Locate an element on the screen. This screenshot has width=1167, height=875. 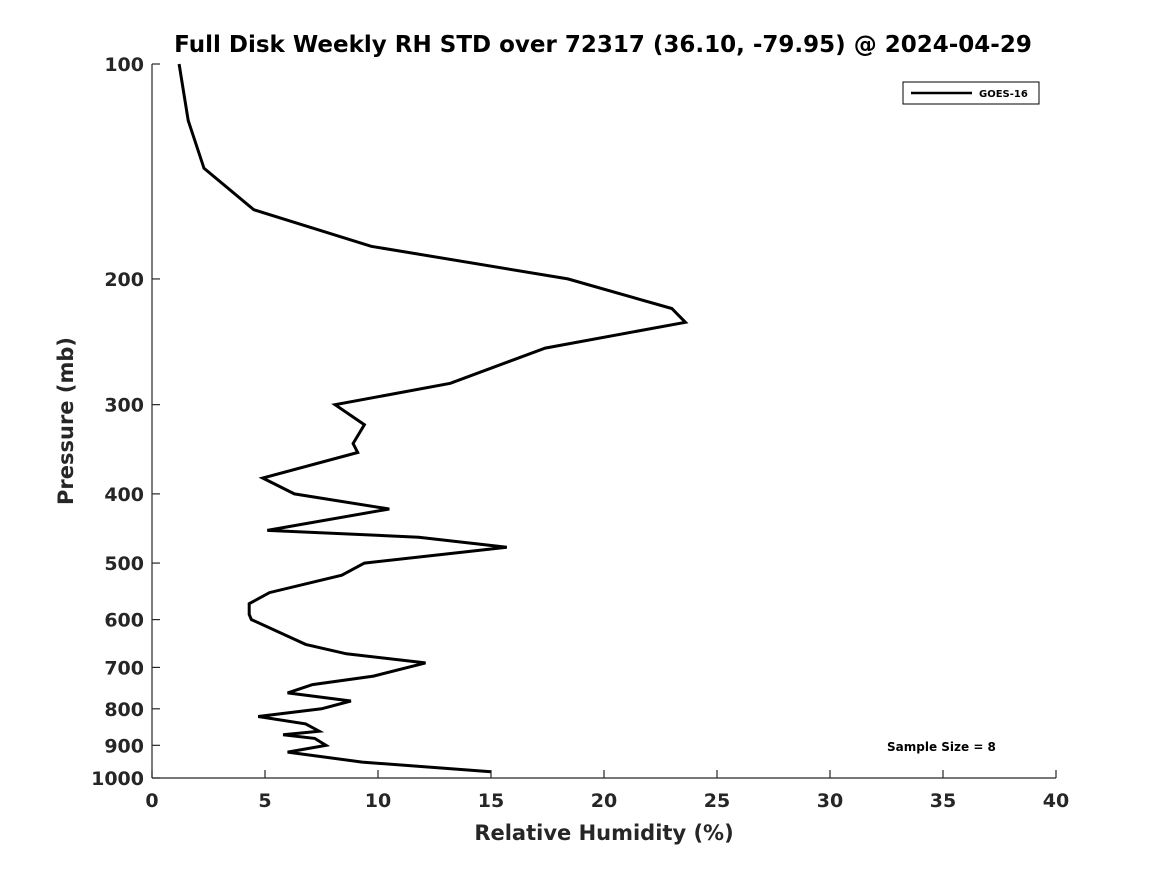
x-axis-ticks: 0 5 10 15 20 25 30 35 40 is located at coordinates (607, 791).